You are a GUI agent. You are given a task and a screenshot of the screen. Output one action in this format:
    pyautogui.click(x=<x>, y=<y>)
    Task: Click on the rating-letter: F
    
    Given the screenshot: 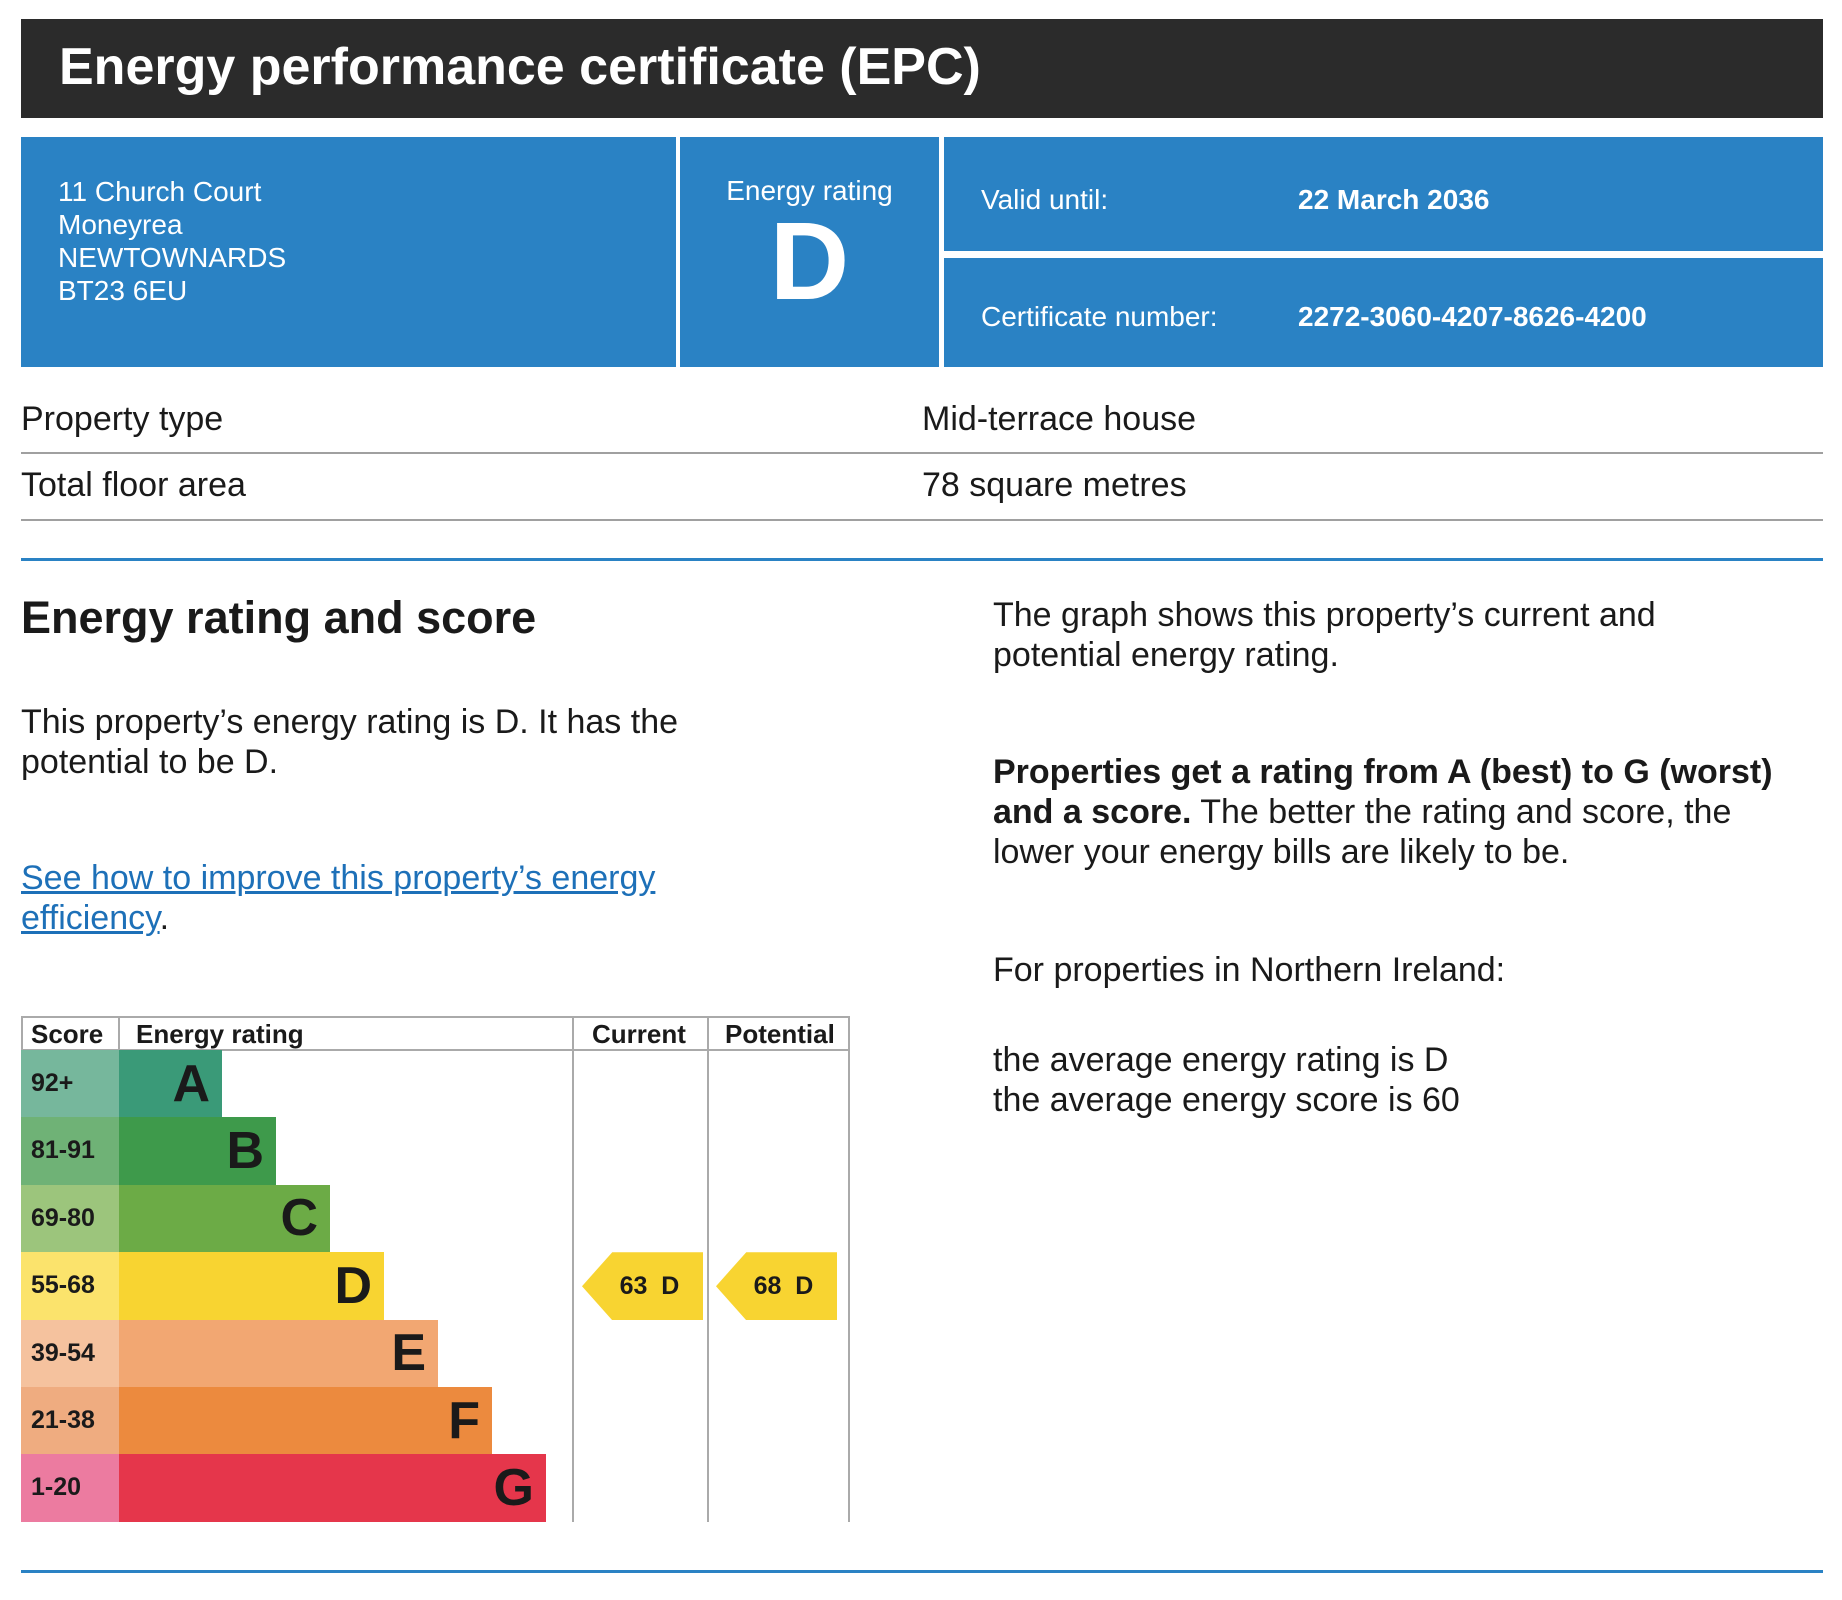 What is the action you would take?
    pyautogui.click(x=464, y=1420)
    